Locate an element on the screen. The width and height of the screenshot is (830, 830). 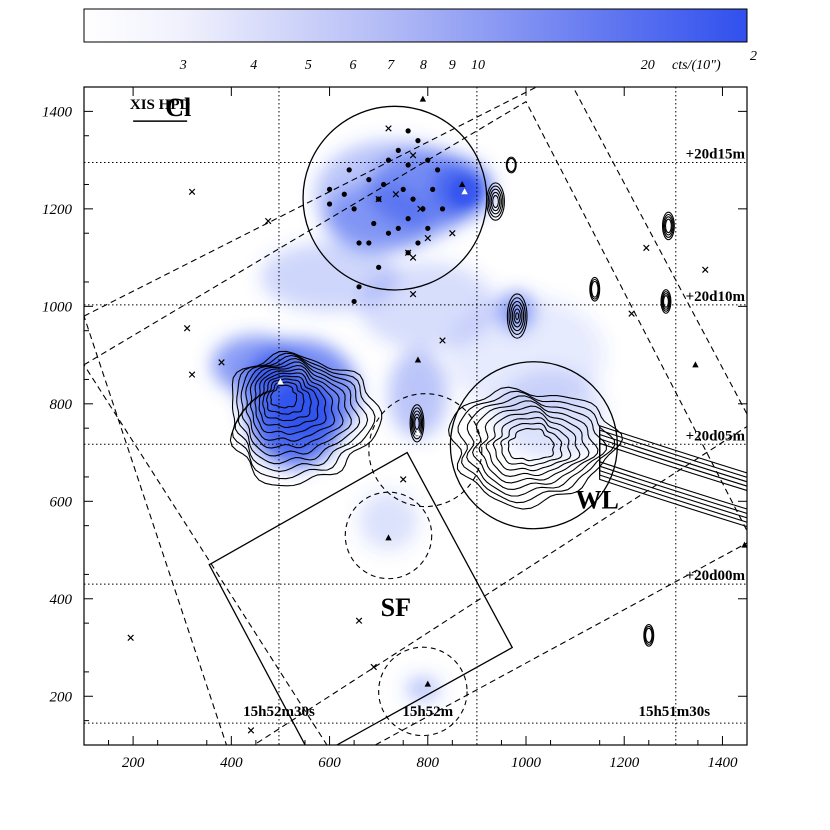
hpd-label: XIS HPD is located at coordinates (160, 105).